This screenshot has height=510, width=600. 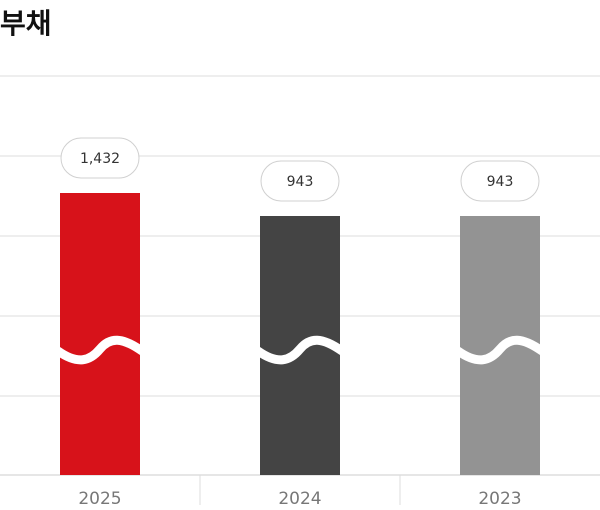 I want to click on chart-title: 부채, so click(x=26, y=23).